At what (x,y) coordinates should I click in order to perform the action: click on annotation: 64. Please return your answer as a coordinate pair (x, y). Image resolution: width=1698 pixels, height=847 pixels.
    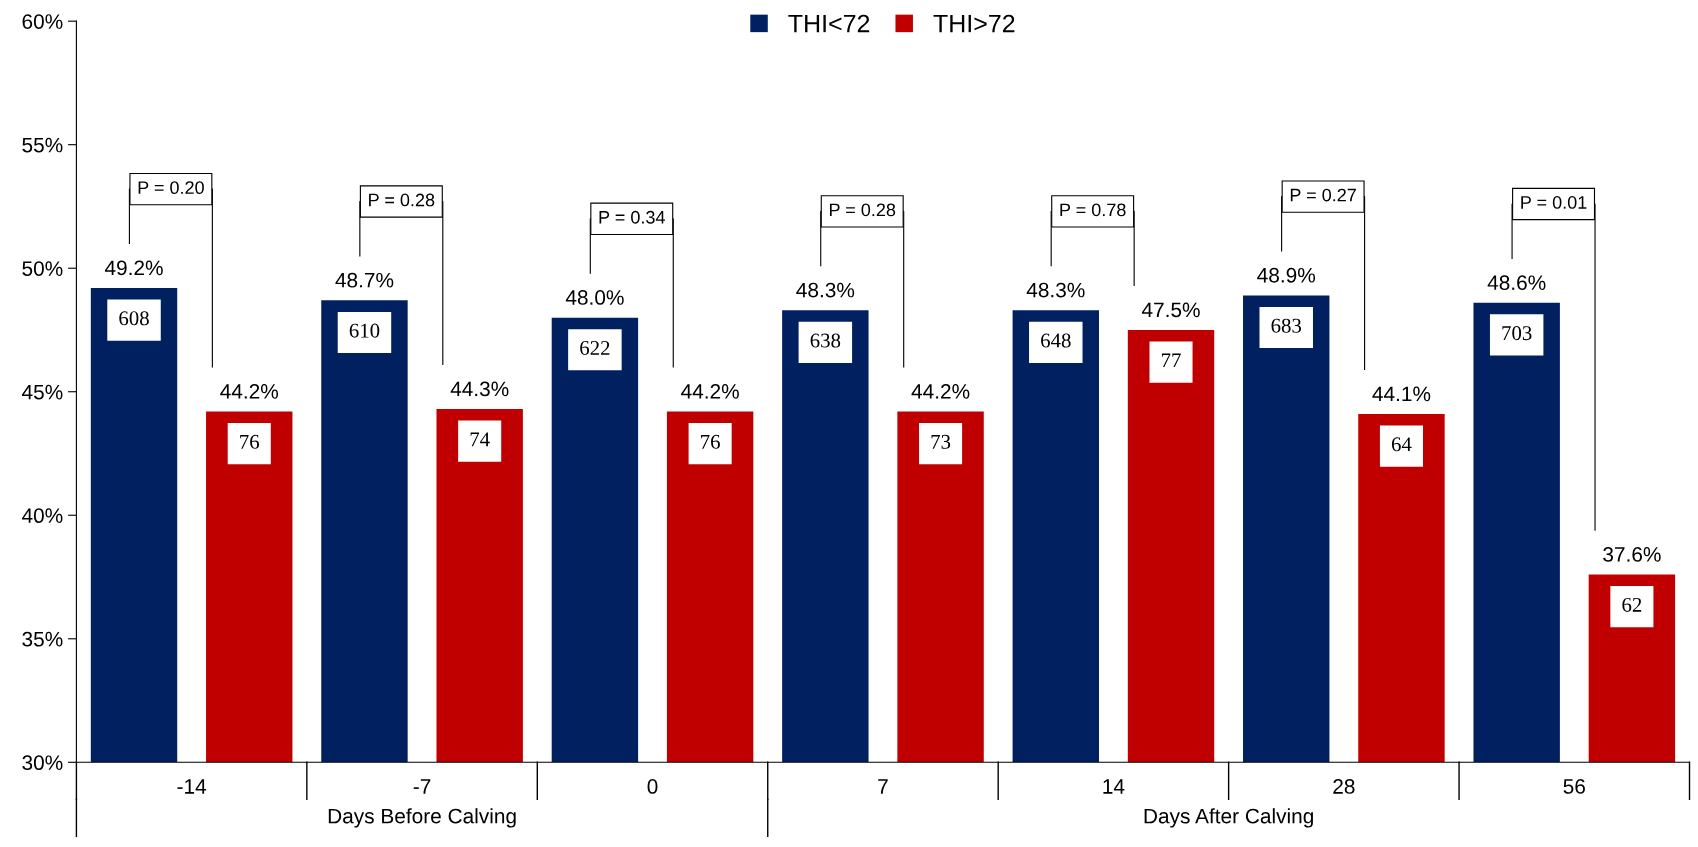
    Looking at the image, I should click on (1401, 444).